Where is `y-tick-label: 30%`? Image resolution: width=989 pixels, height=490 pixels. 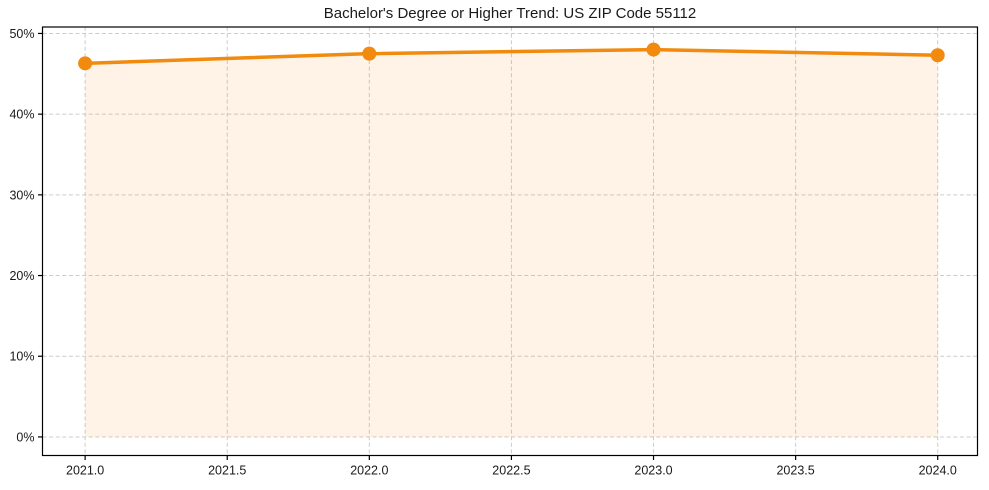 y-tick-label: 30% is located at coordinates (21, 195).